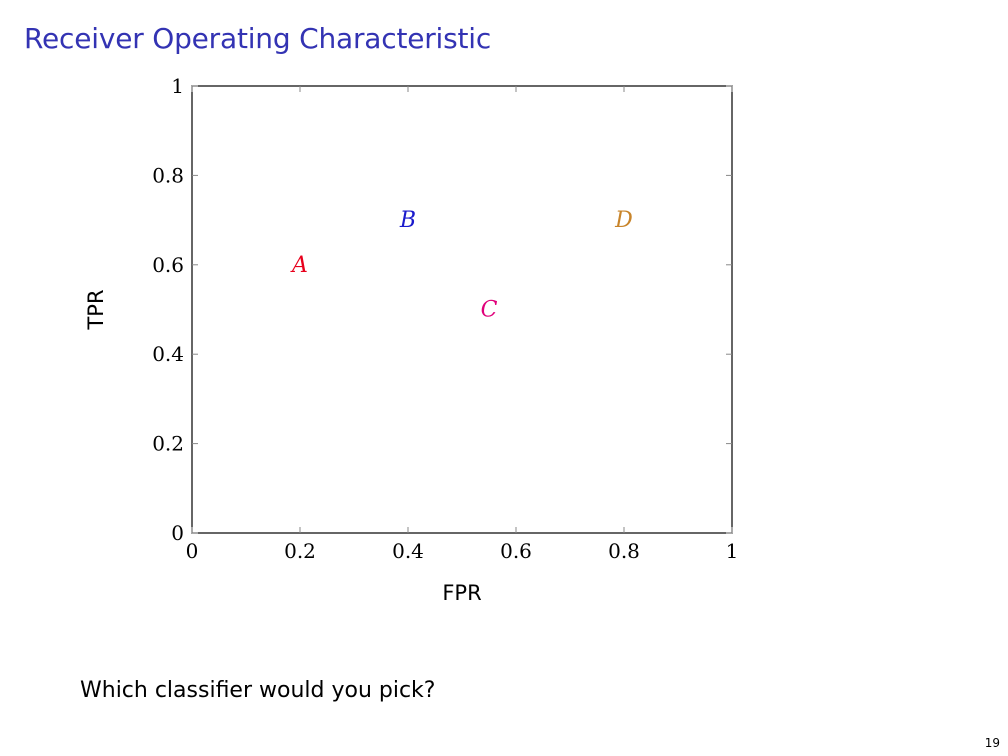 The width and height of the screenshot is (1008, 756). What do you see at coordinates (516, 551) in the screenshot?
I see `x-tick-label: 0.6` at bounding box center [516, 551].